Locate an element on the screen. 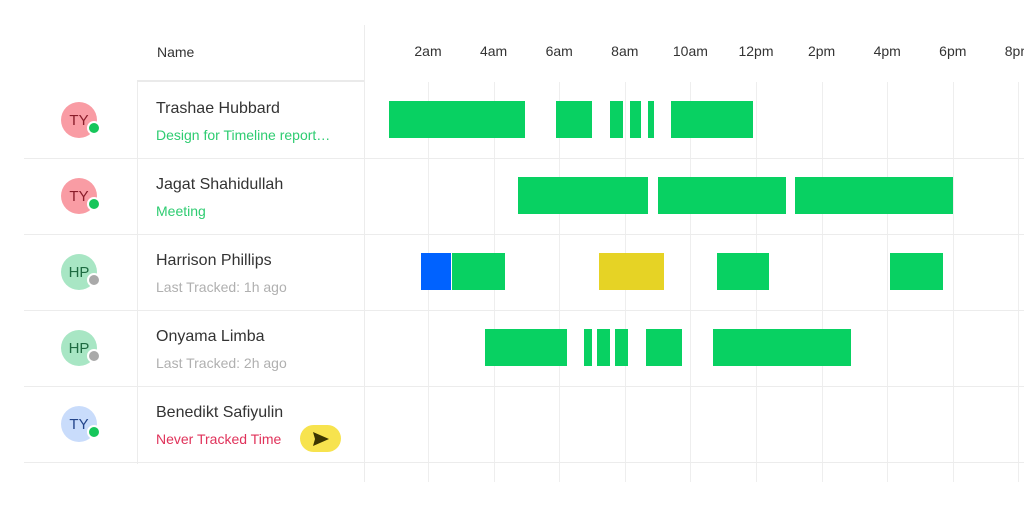 The image size is (1024, 505). user-status: Meeting is located at coordinates (181, 211).